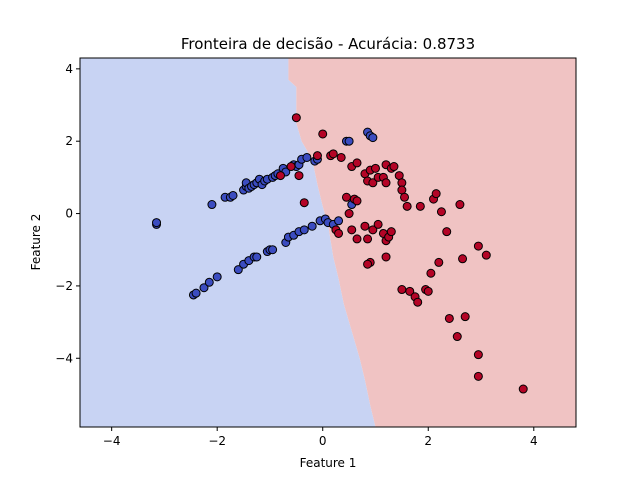 This screenshot has width=640, height=484. What do you see at coordinates (69, 141) in the screenshot?
I see `y-tick-label: 2` at bounding box center [69, 141].